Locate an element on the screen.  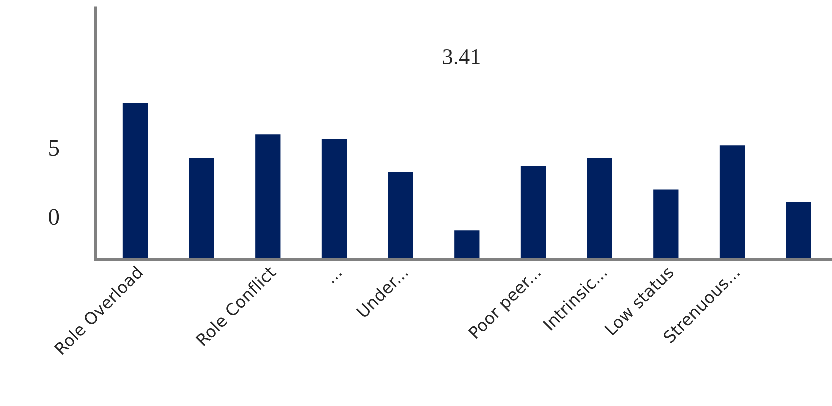
text: 0 is located at coordinates (54, 217).